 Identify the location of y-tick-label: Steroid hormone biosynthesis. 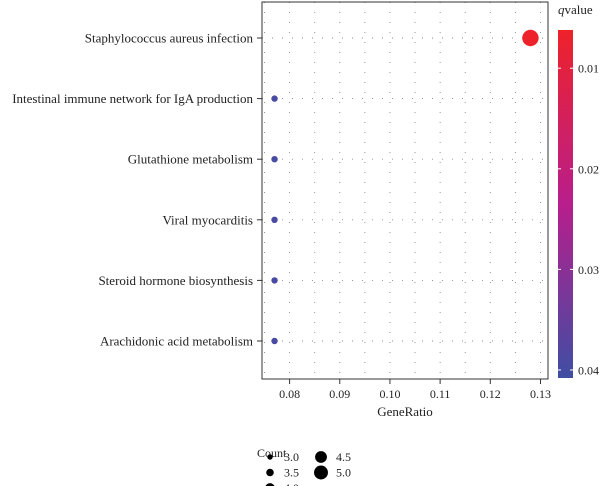
(175, 280).